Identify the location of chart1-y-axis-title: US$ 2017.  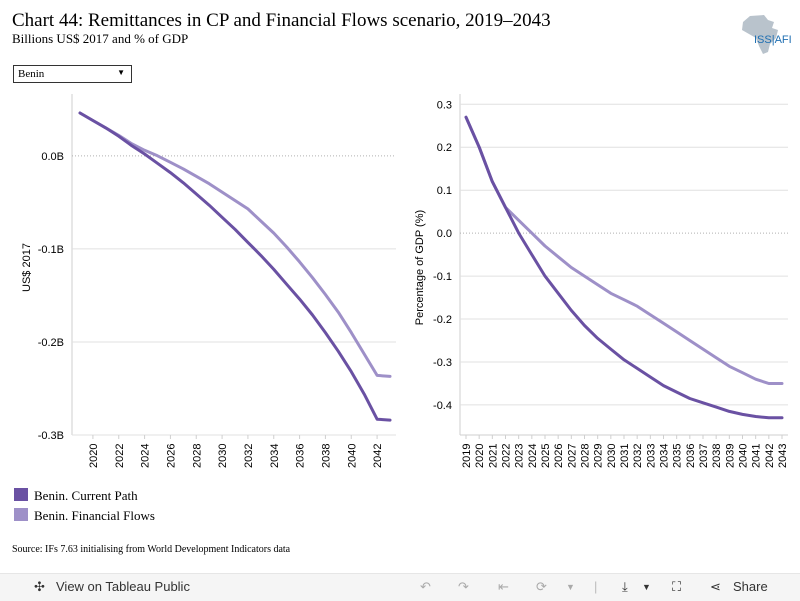
(27, 267).